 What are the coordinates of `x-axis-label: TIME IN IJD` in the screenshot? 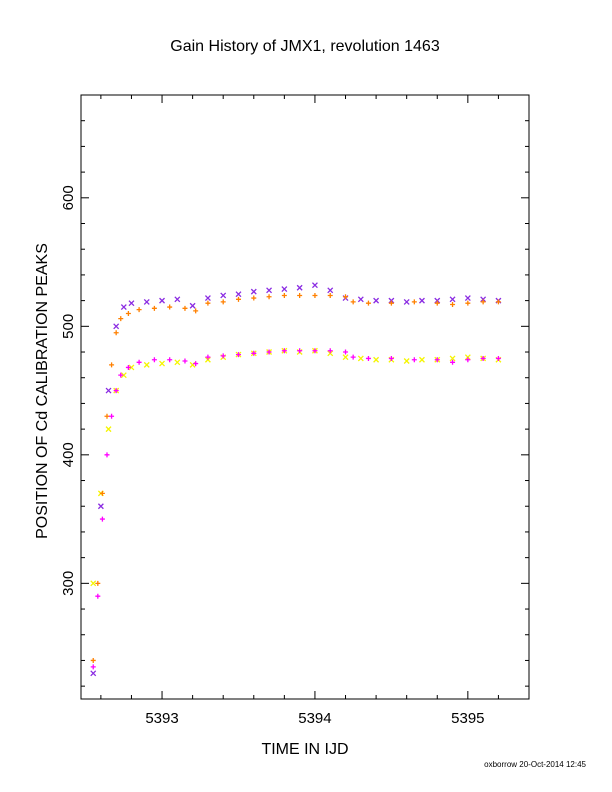 It's located at (304, 749).